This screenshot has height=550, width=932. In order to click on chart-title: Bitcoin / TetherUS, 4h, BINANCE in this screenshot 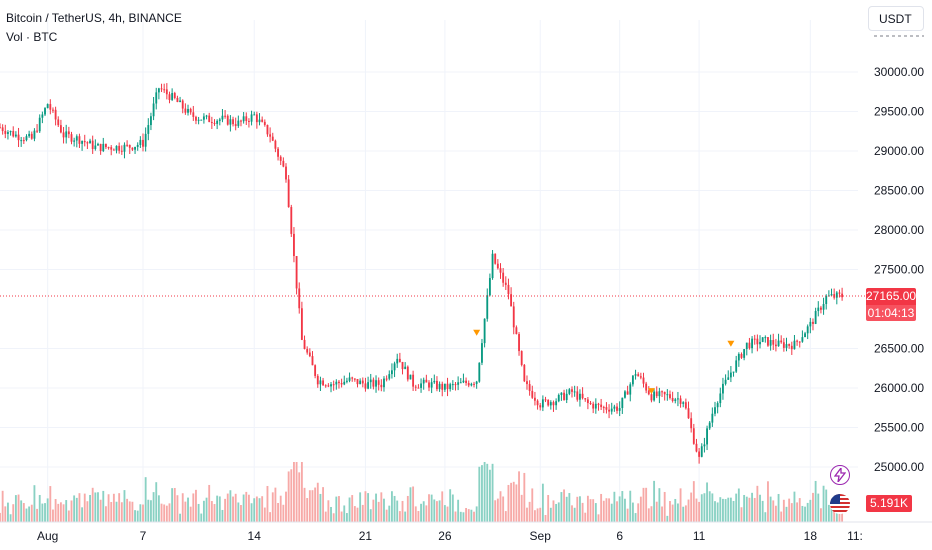, I will do `click(94, 18)`.